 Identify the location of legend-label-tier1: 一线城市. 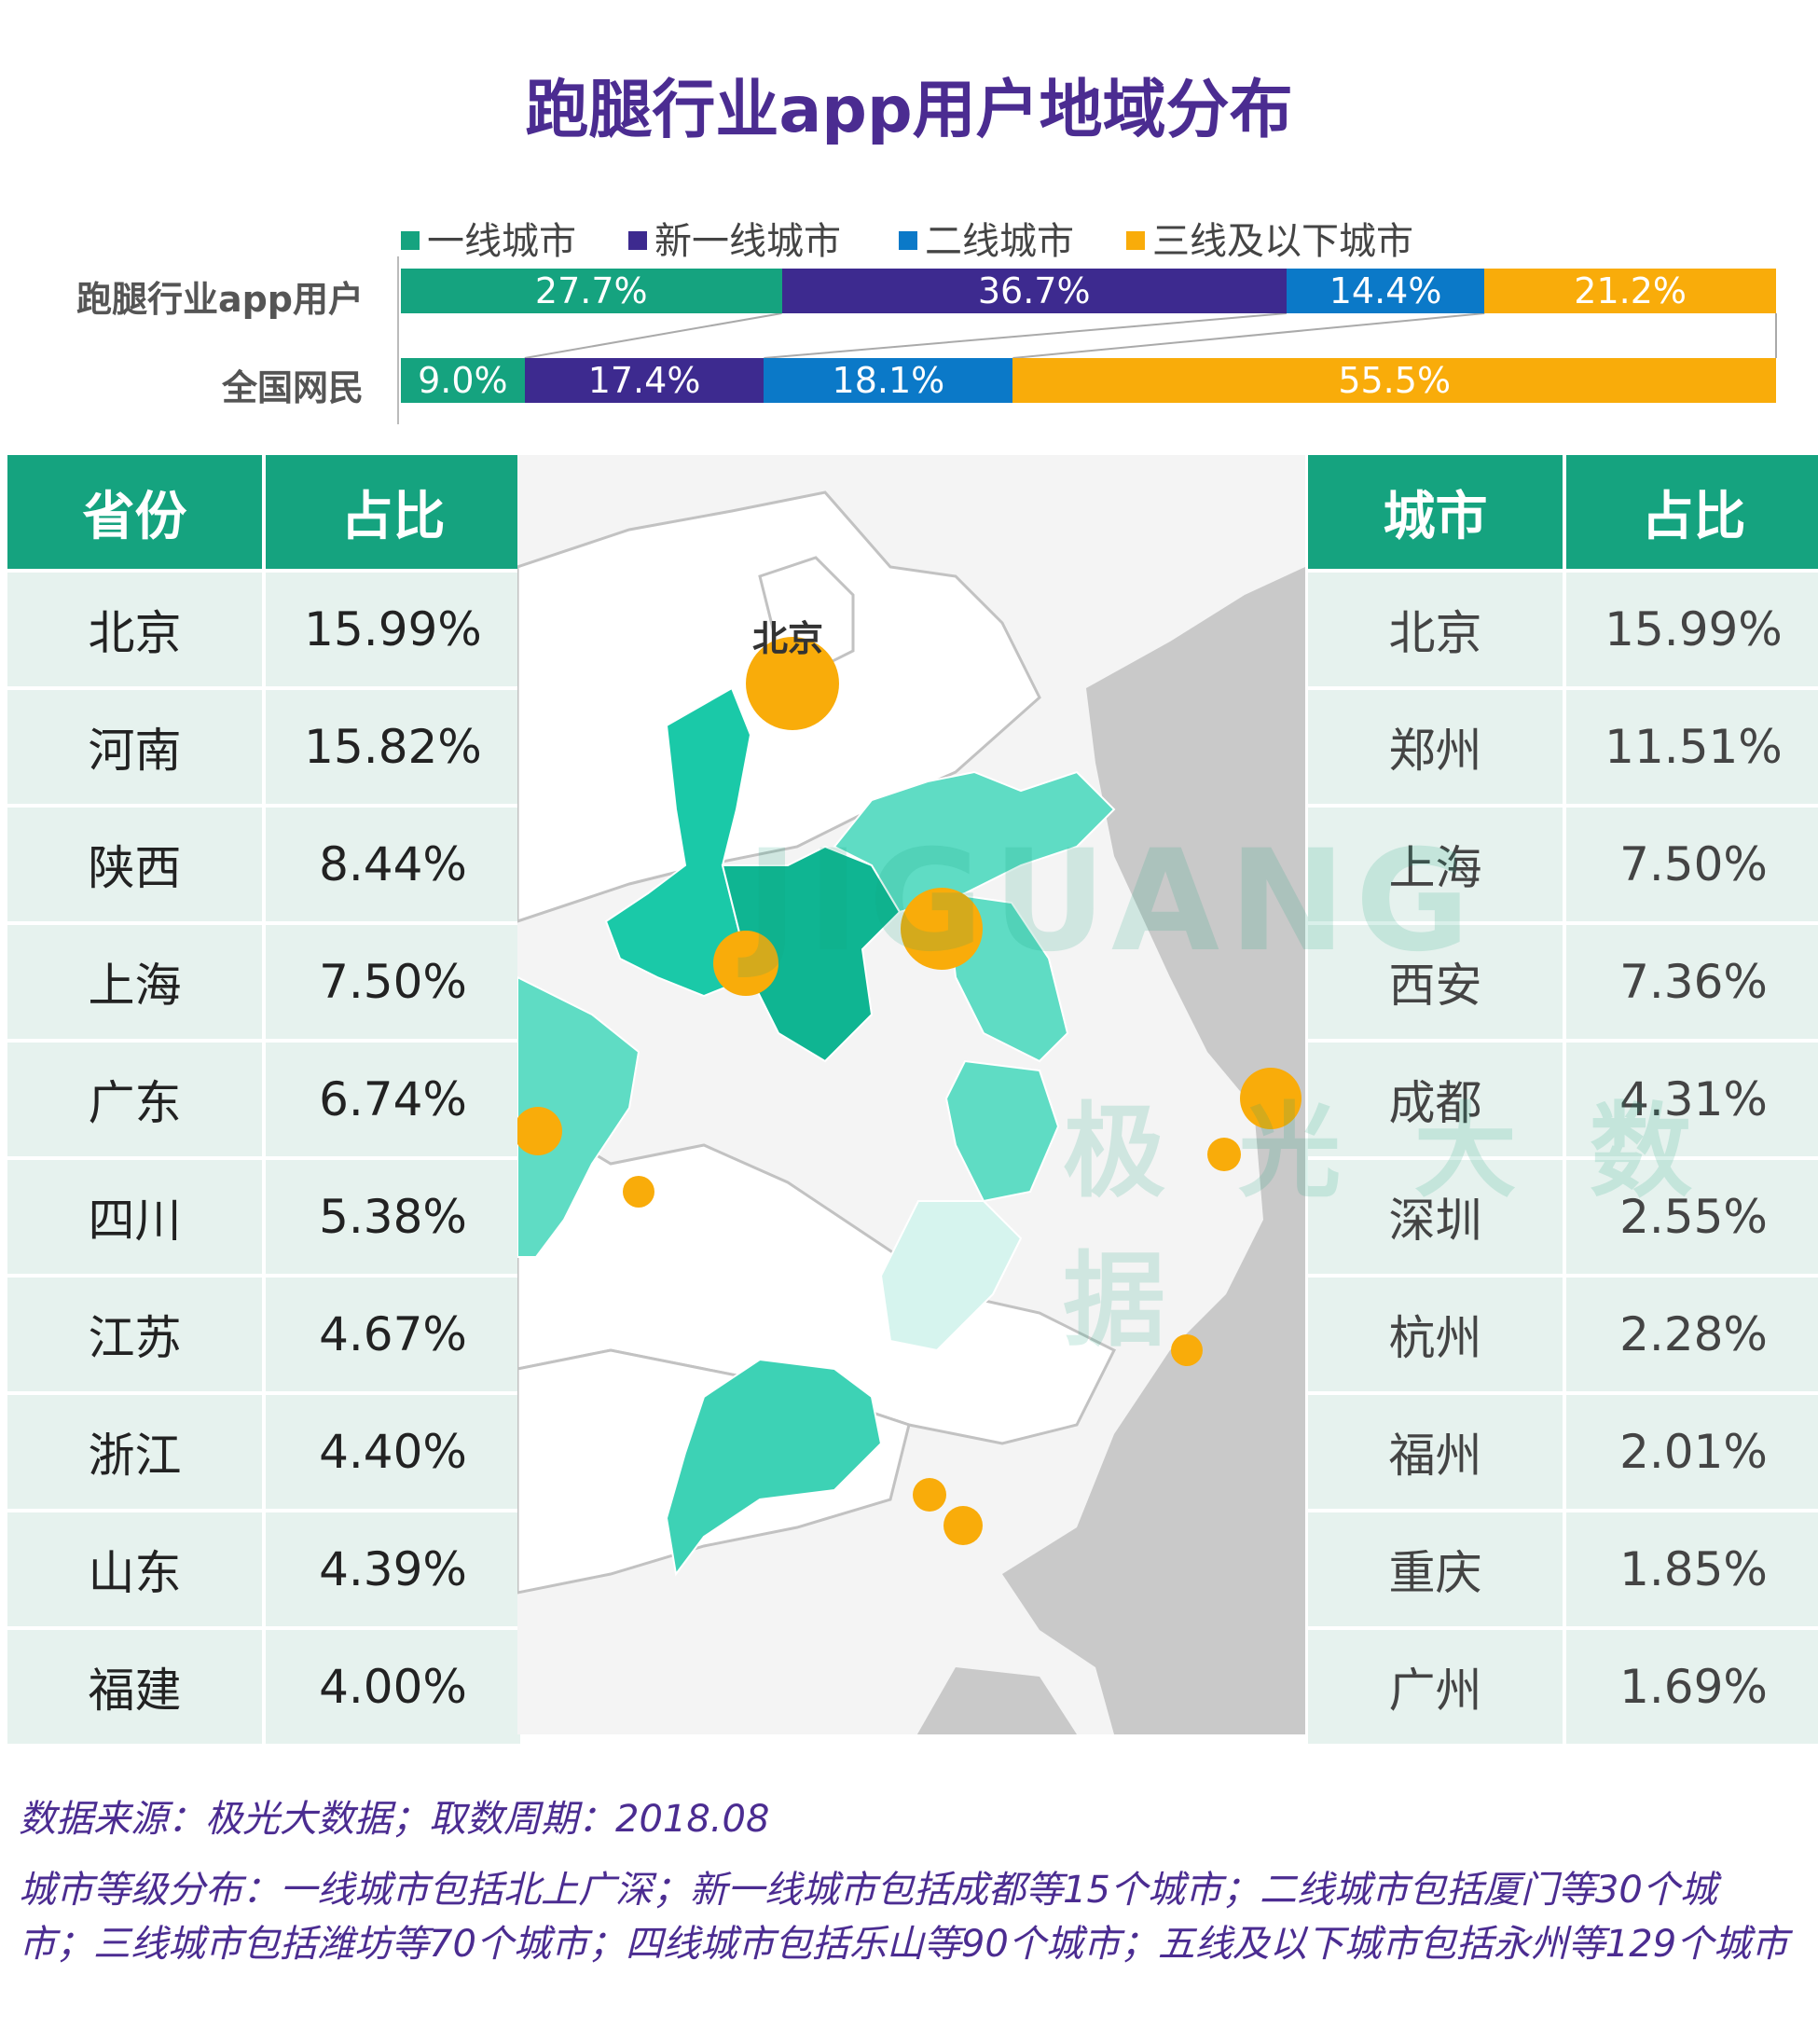
(501, 241).